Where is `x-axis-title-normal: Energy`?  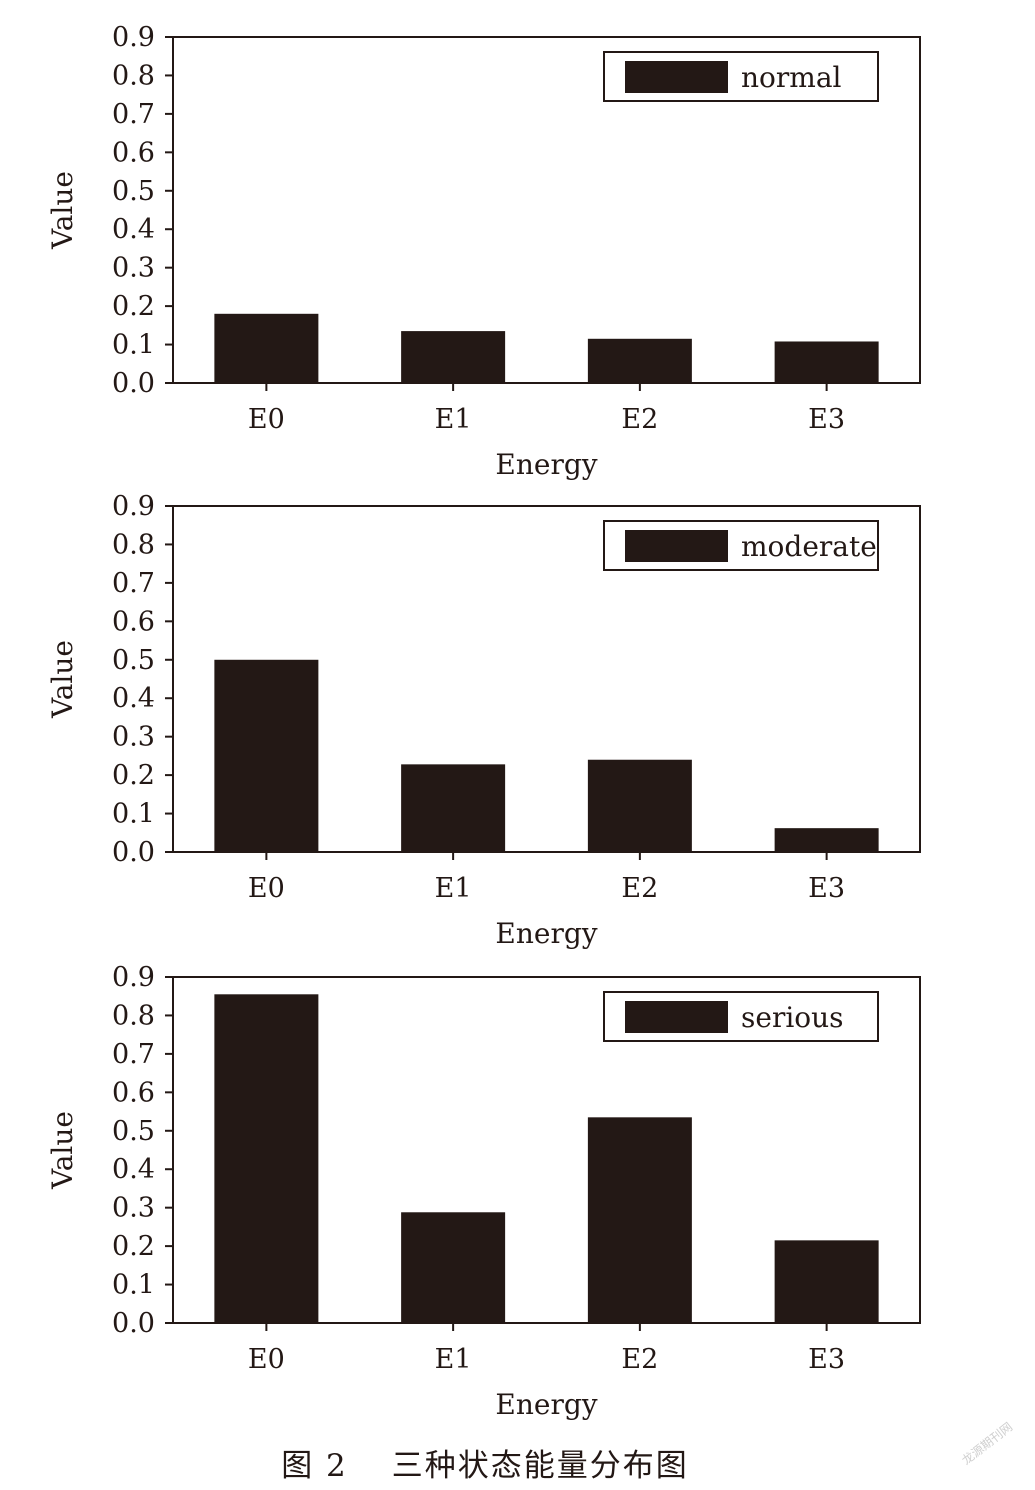
x-axis-title-normal: Energy is located at coordinates (546, 464).